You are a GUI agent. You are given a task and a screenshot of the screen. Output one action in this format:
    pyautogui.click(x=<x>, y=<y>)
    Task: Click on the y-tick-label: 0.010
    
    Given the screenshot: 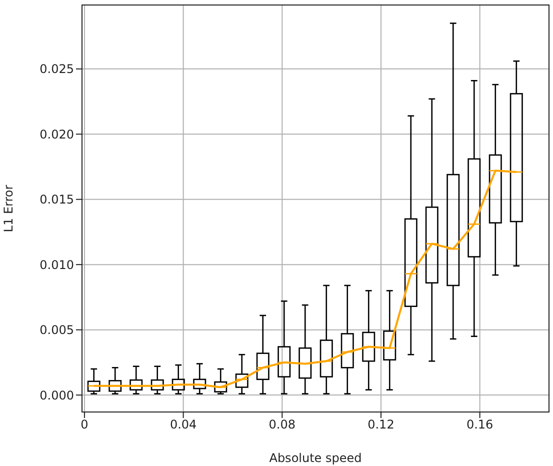 What is the action you would take?
    pyautogui.click(x=57, y=265)
    